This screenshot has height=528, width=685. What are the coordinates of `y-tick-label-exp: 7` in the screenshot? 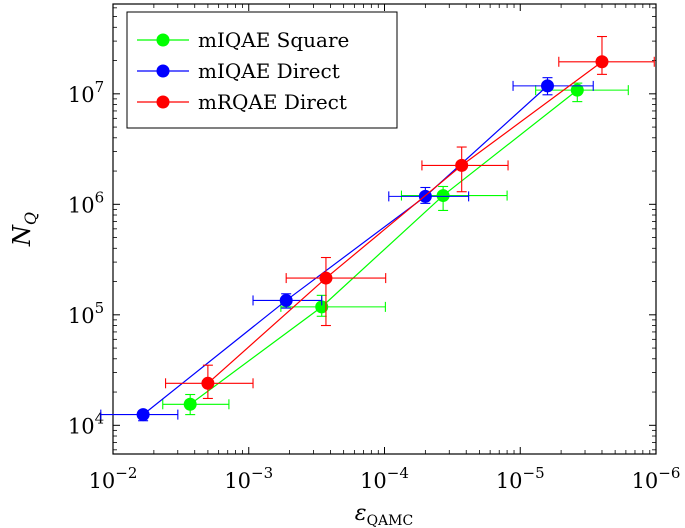 It's located at (100, 87).